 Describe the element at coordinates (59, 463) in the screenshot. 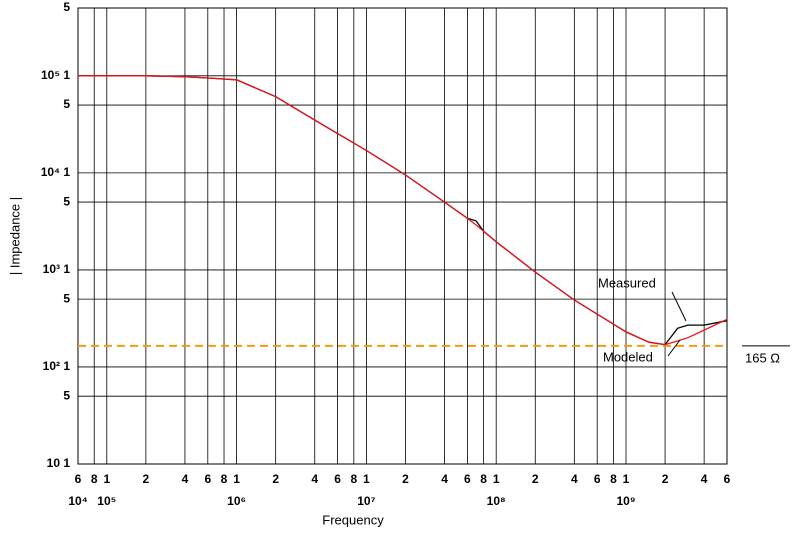

I see `y-tick-label: 10 1` at that location.